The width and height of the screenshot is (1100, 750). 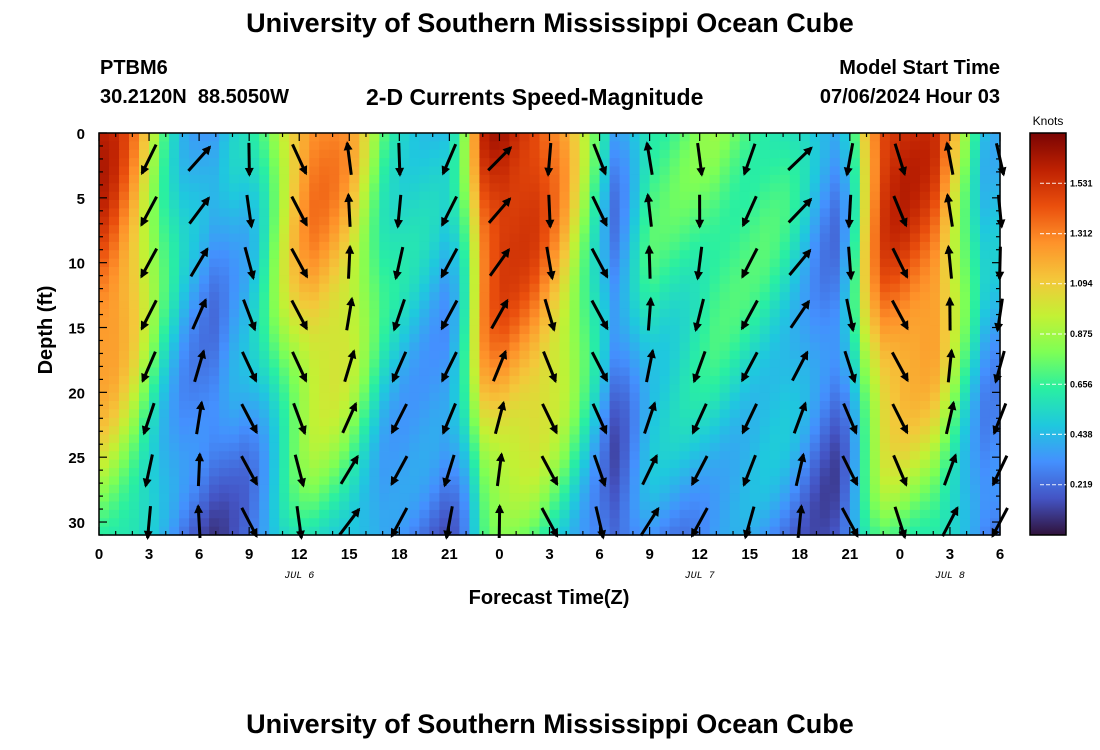 I want to click on x-tick-label: 0, so click(x=499, y=554).